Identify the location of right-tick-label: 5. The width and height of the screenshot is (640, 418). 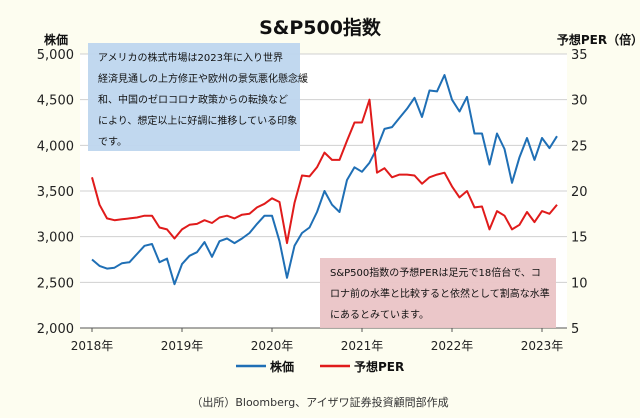
(575, 329).